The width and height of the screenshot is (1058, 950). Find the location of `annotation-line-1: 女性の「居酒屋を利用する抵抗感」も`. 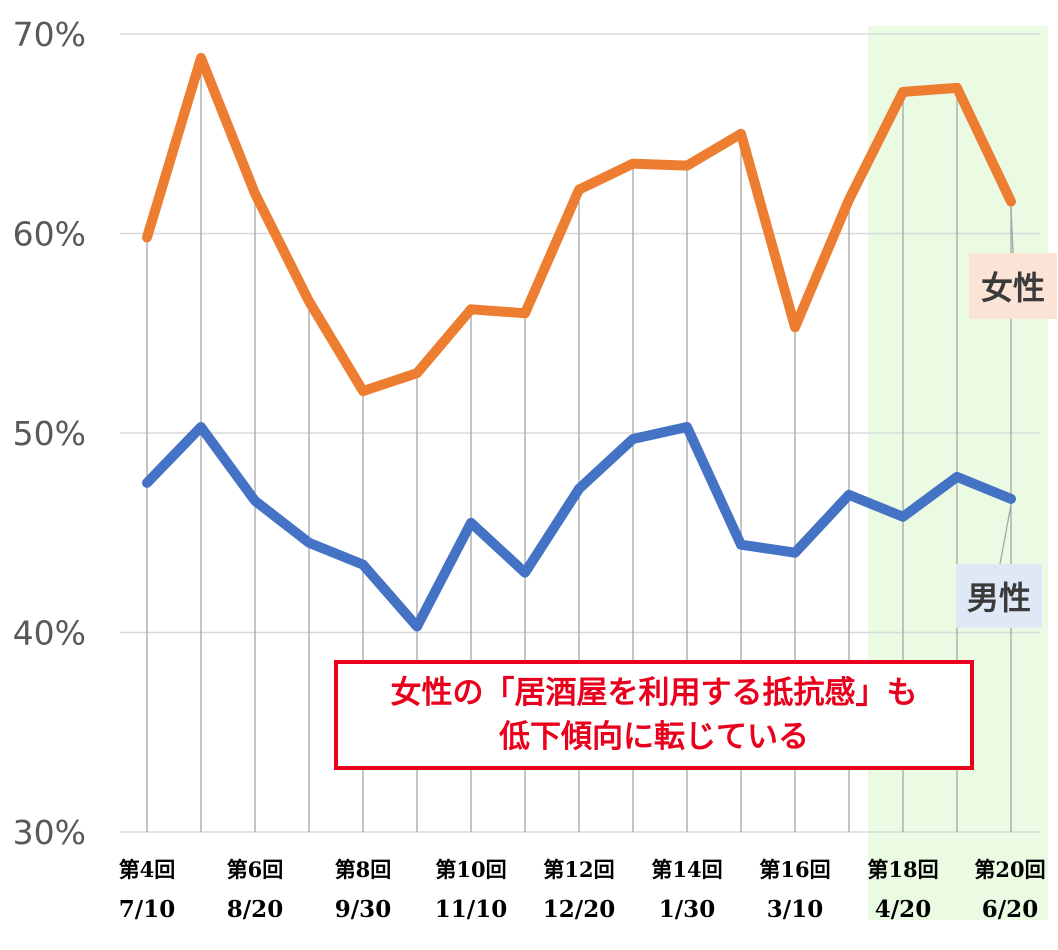

annotation-line-1: 女性の「居酒屋を利用する抵抗感」も is located at coordinates (654, 693).